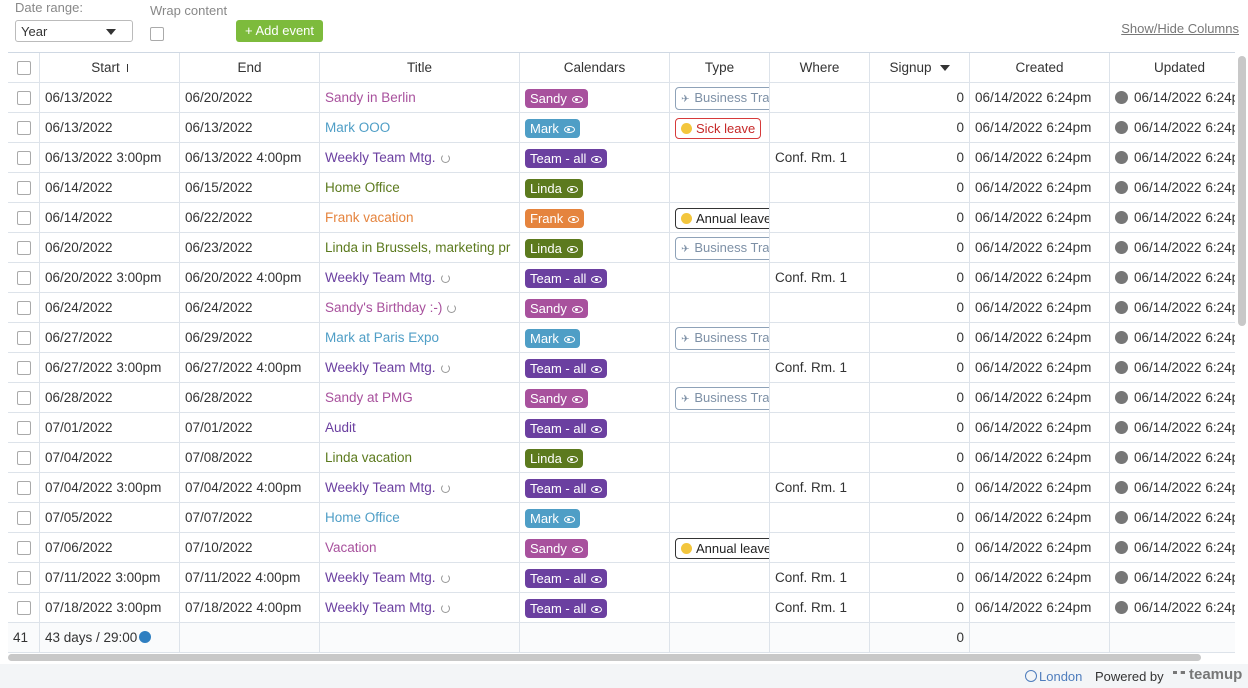 The image size is (1248, 688). What do you see at coordinates (382, 337) in the screenshot?
I see `event-title: Mark at Paris Expo` at bounding box center [382, 337].